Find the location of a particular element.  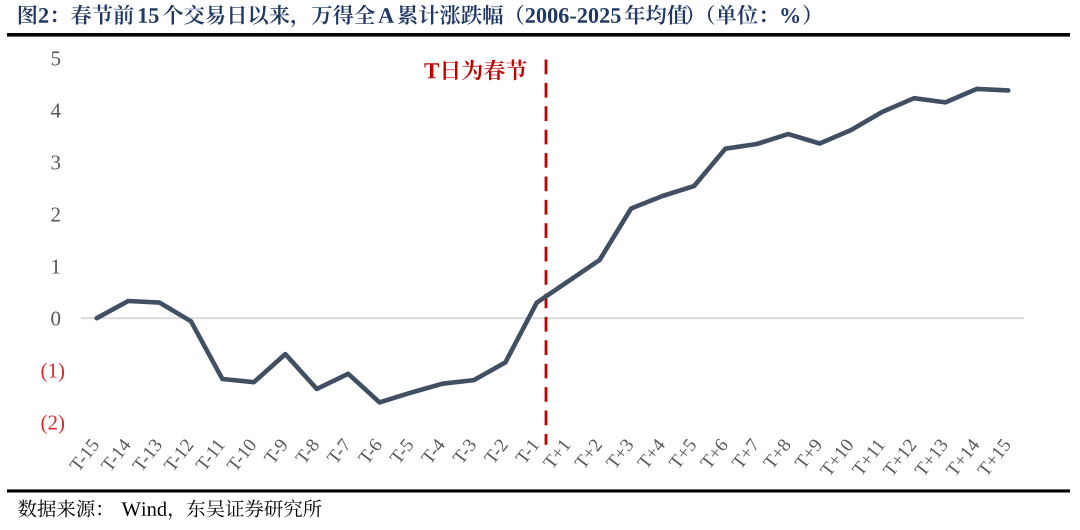

svg-text: 2 is located at coordinates (56, 215).